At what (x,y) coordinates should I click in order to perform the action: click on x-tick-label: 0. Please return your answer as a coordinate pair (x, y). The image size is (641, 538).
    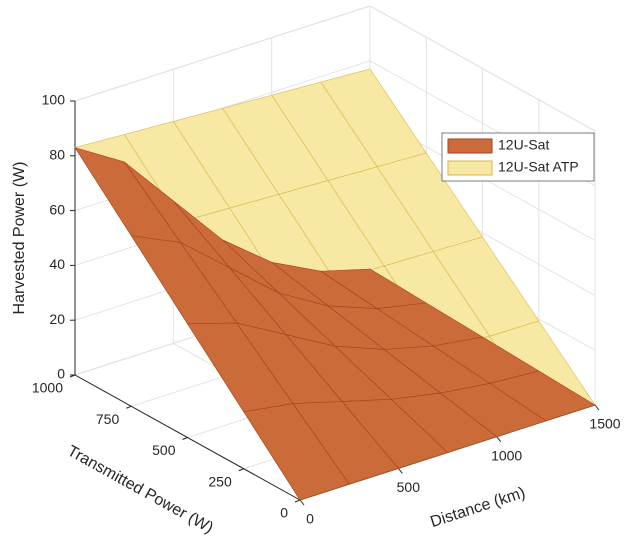
    Looking at the image, I should click on (310, 519).